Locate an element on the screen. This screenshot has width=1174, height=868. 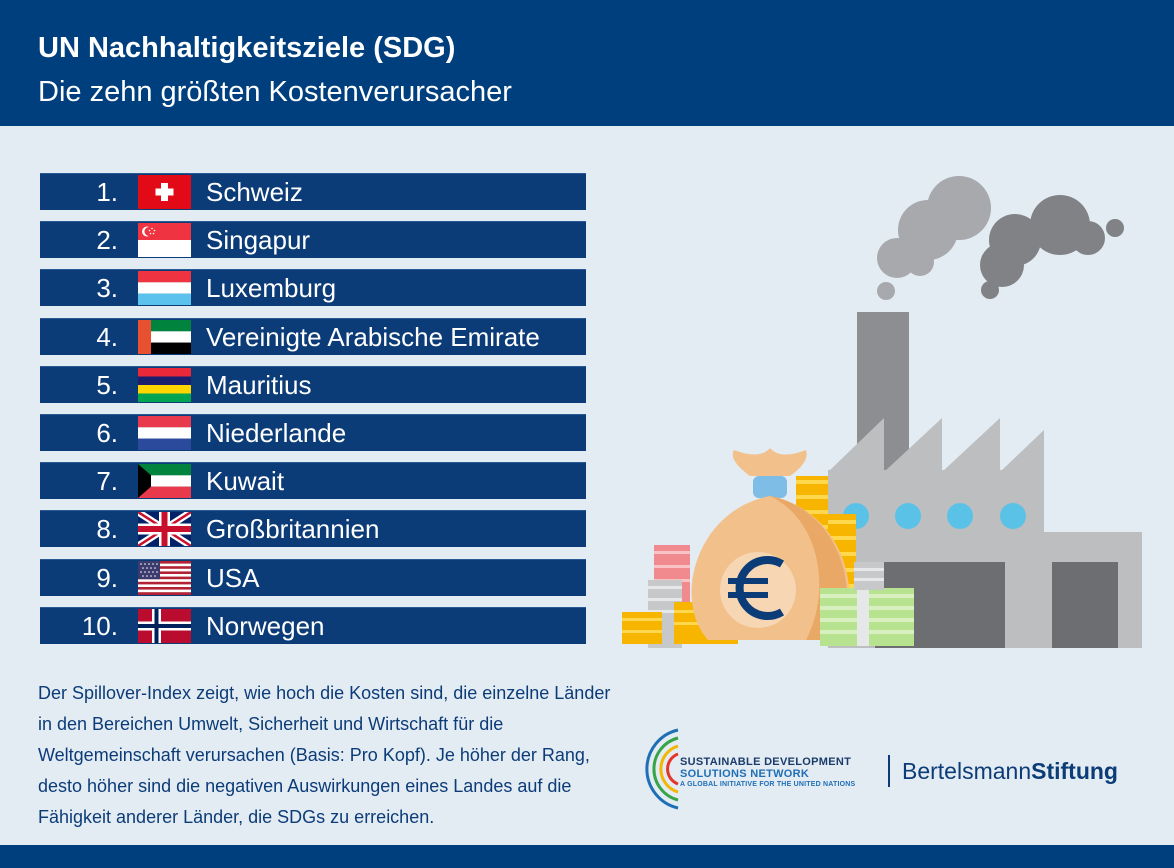
singapore-flag-icon is located at coordinates (164, 240).